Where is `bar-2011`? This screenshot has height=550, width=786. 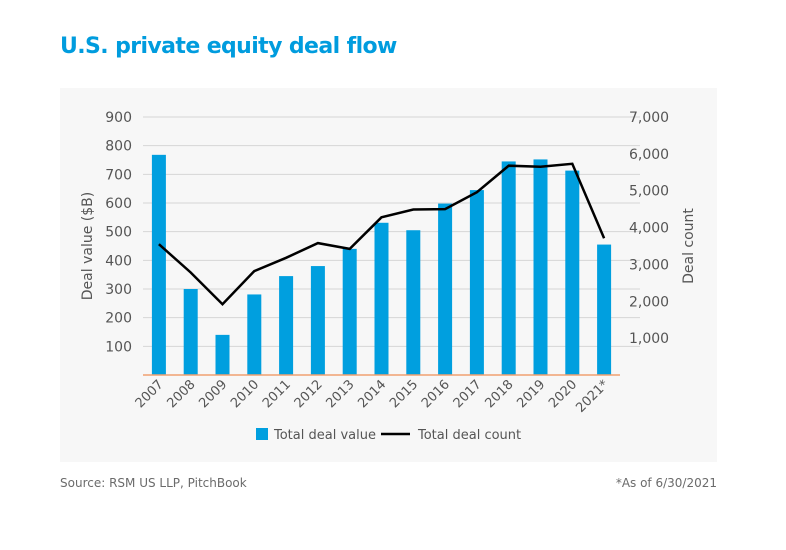 bar-2011 is located at coordinates (286, 325).